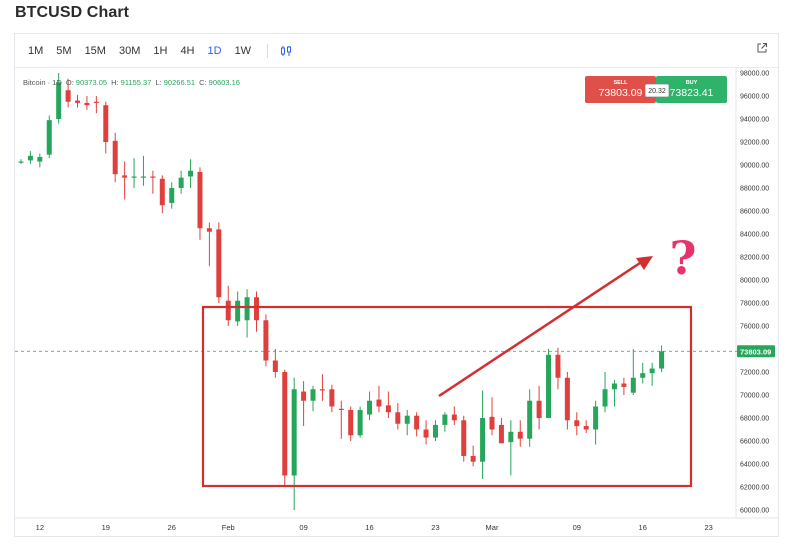 This screenshot has width=800, height=547. I want to click on buy-button: BUY 73823.41, so click(691, 89).